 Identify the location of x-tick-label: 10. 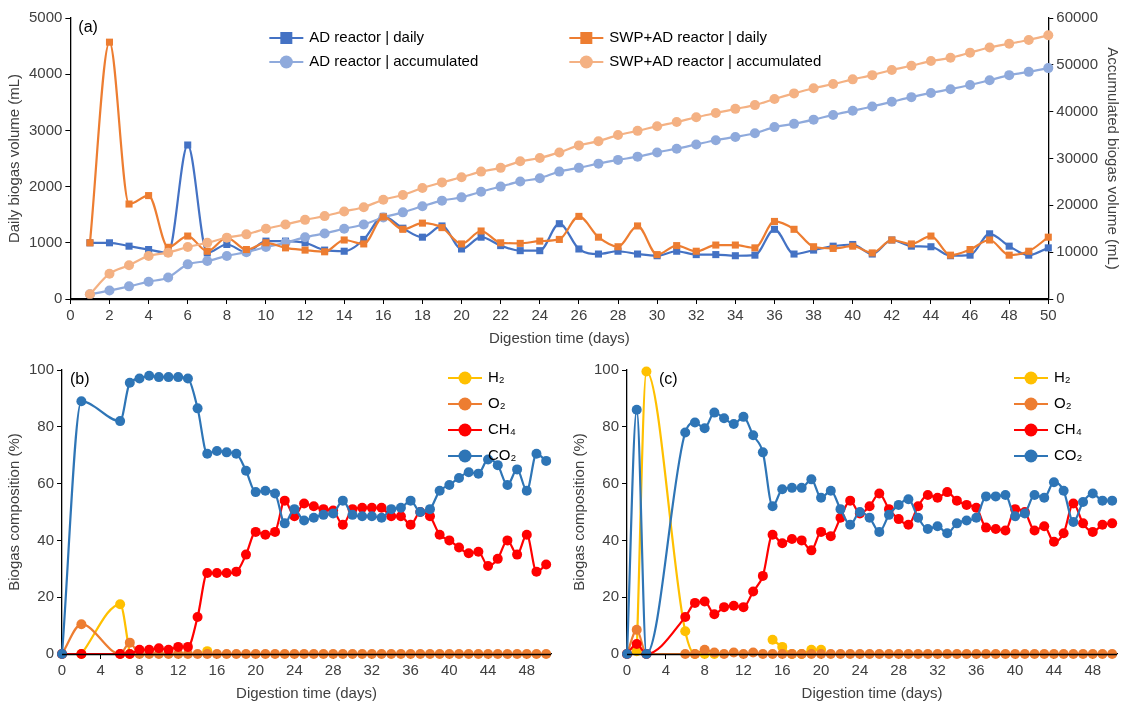
(266, 315).